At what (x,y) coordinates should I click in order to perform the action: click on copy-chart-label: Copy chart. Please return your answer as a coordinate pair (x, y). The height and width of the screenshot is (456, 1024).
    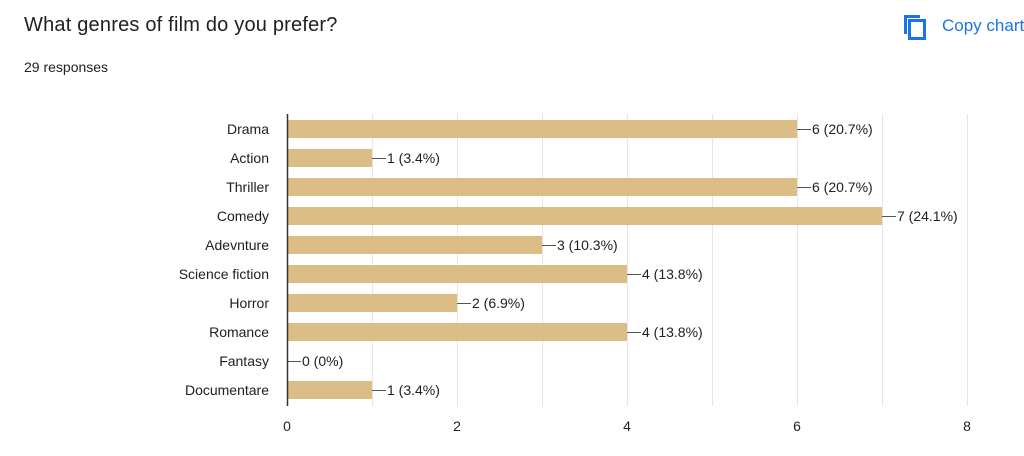
    Looking at the image, I should click on (983, 25).